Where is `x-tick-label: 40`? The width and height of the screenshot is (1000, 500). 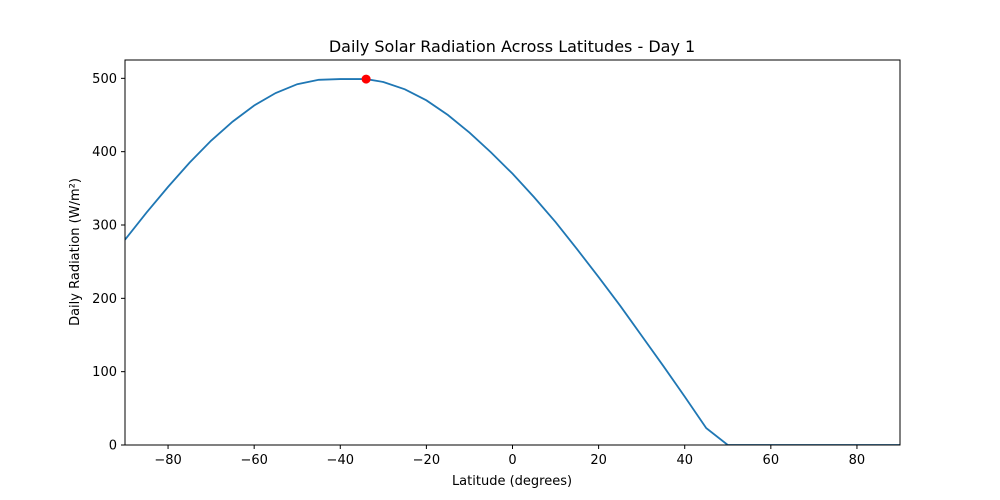
x-tick-label: 40 is located at coordinates (684, 460).